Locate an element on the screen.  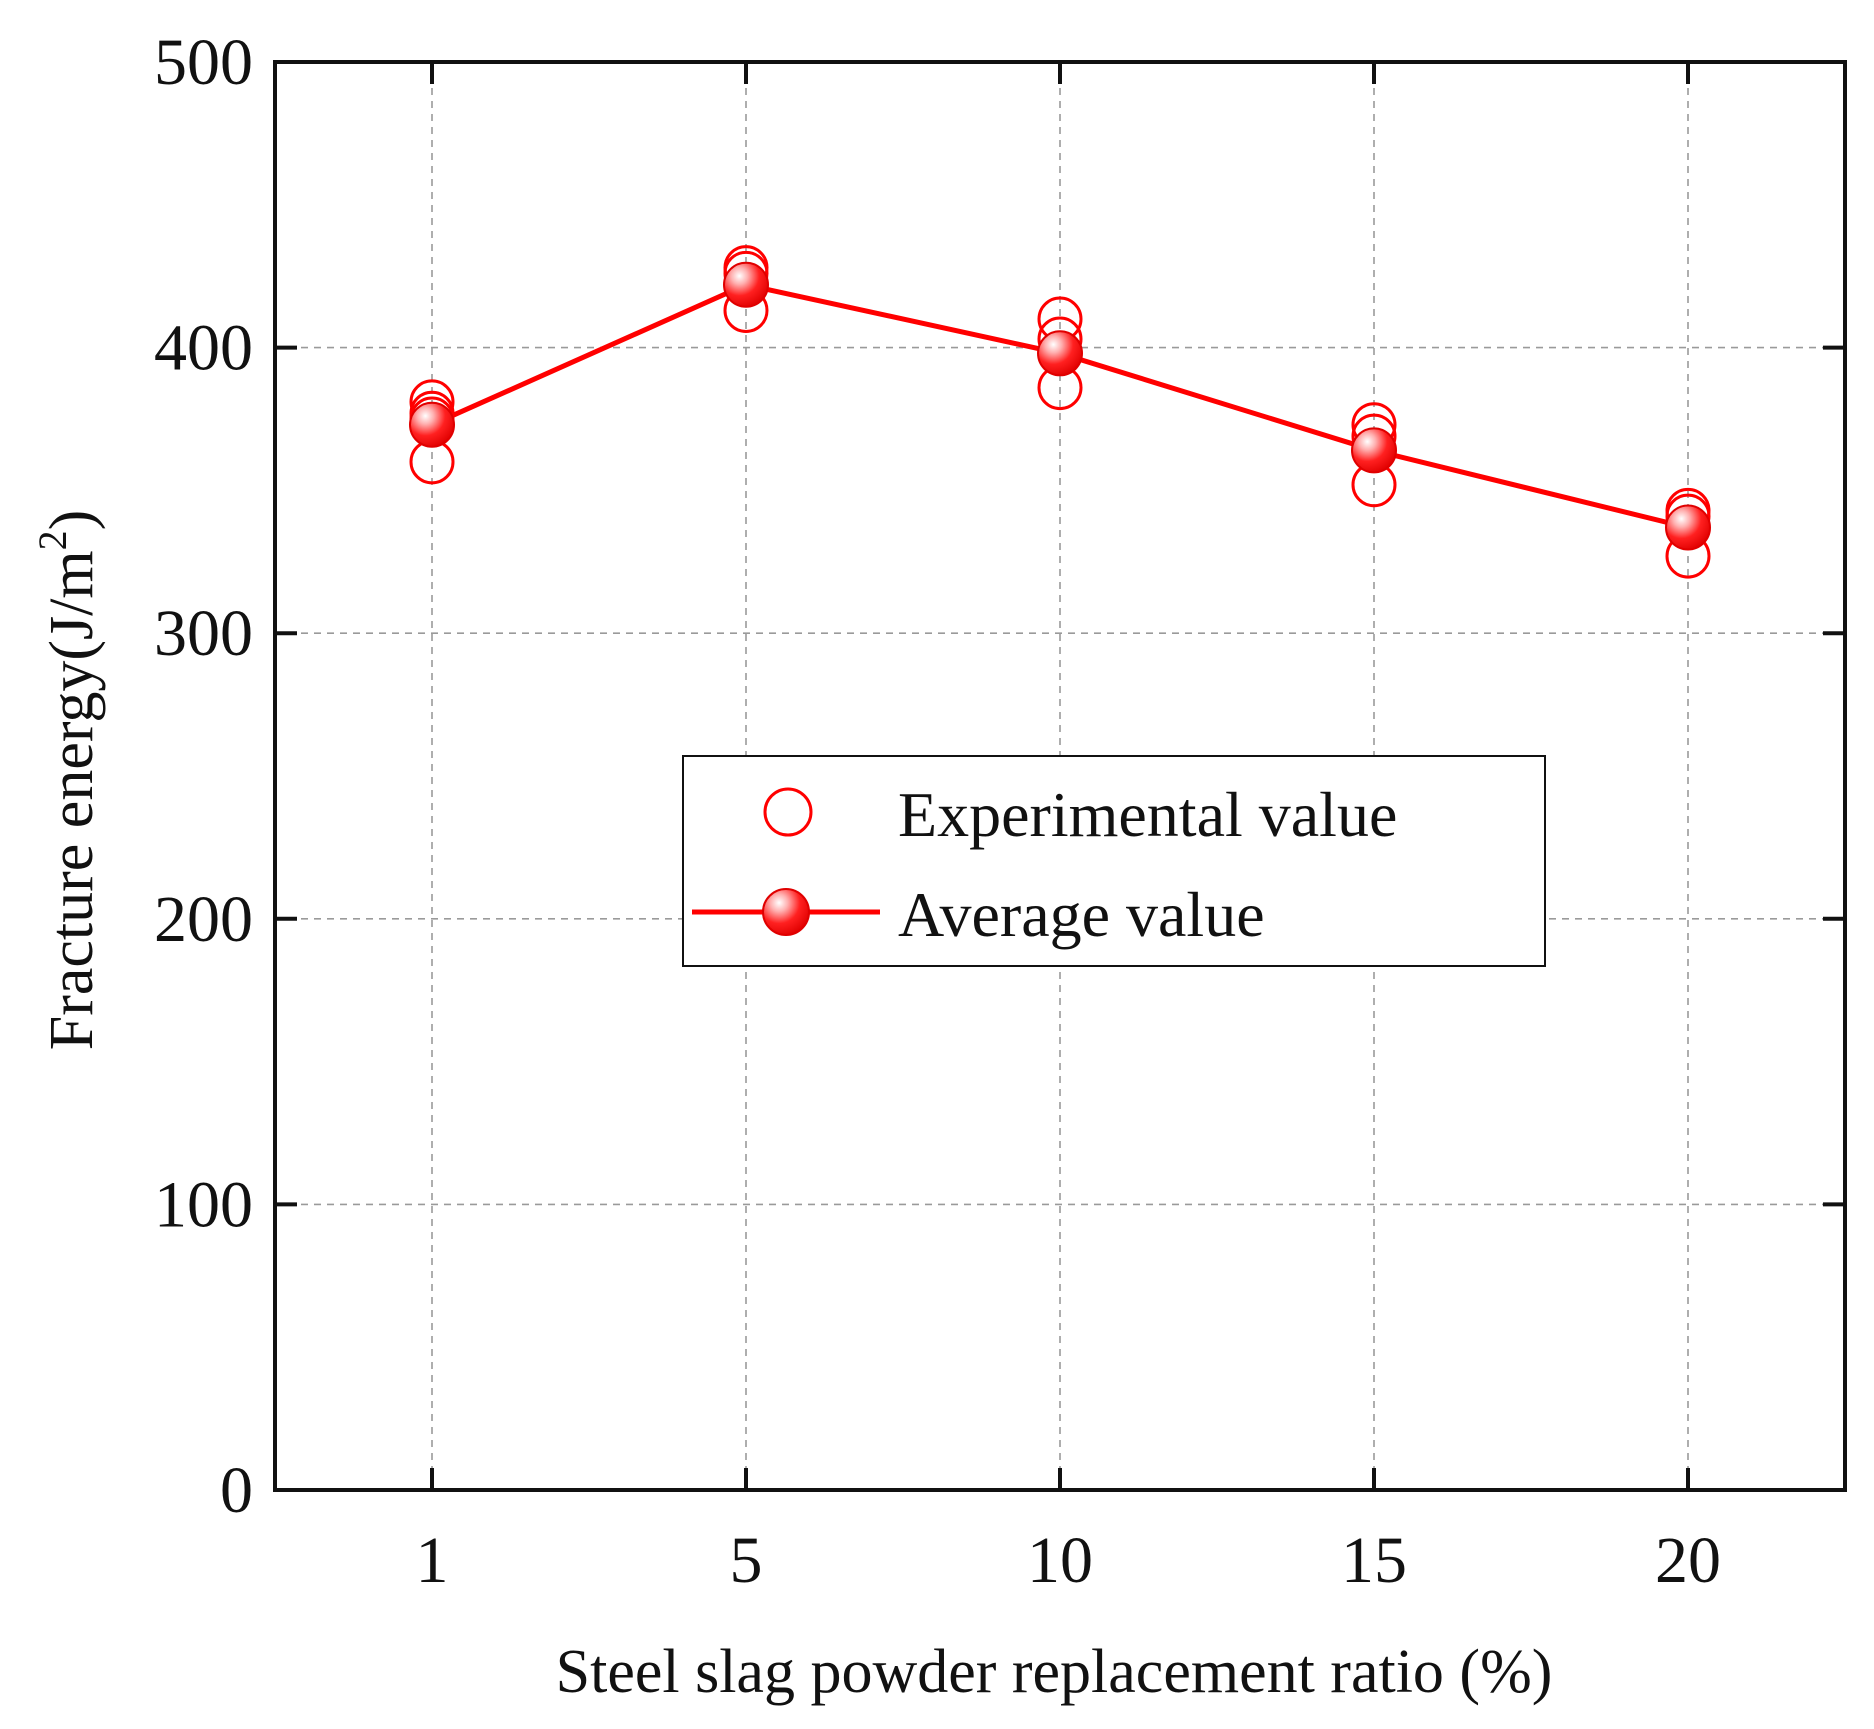
x-tick-label: 15 is located at coordinates (1374, 1560).